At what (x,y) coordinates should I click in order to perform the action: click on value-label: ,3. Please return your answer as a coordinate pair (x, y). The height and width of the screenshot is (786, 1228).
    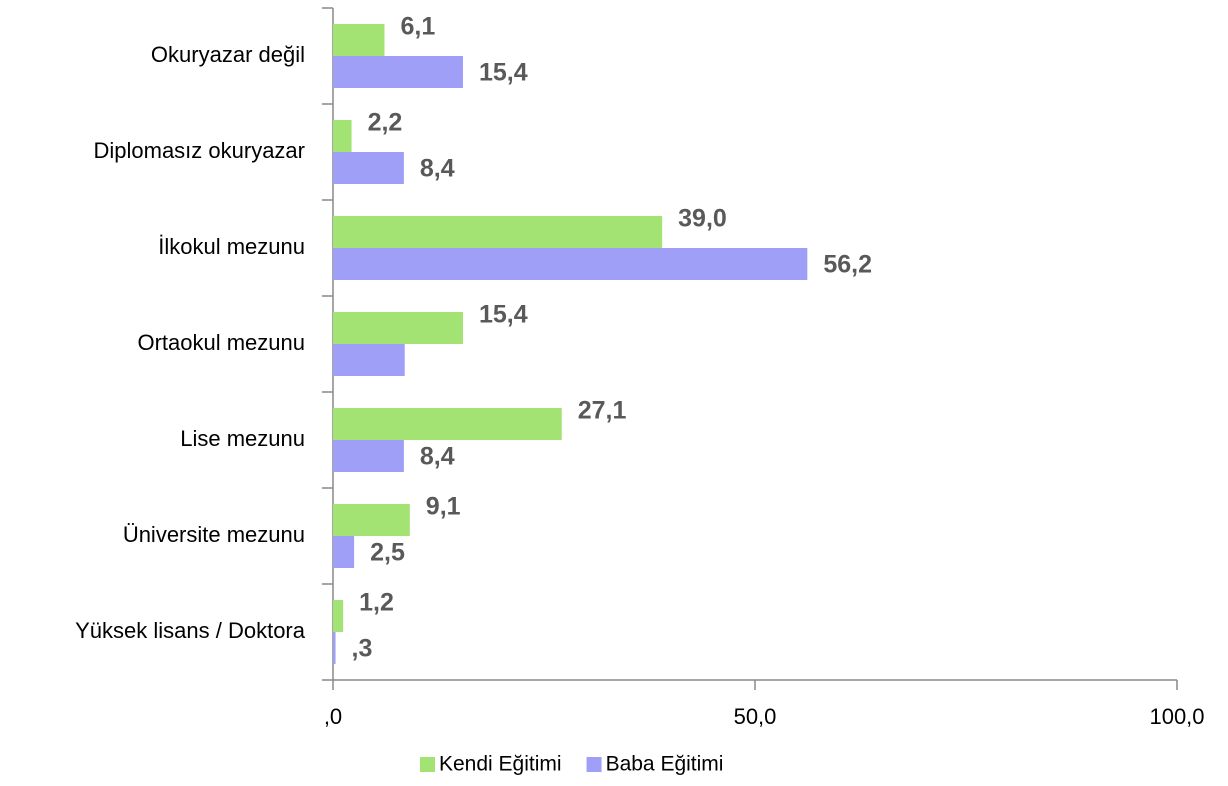
    Looking at the image, I should click on (362, 649).